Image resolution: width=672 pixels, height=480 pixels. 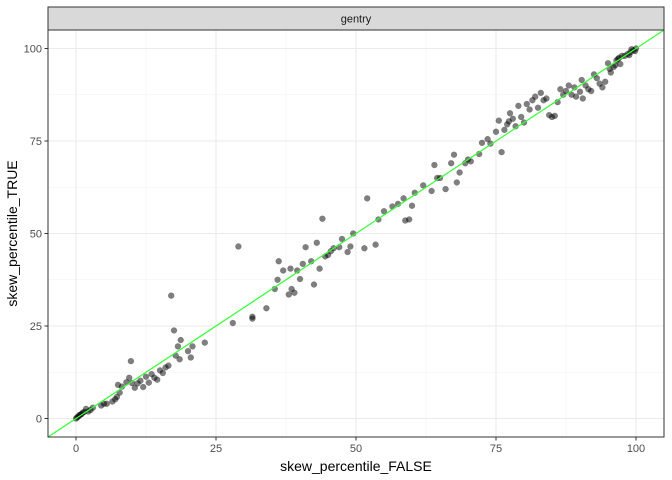 I want to click on x-axis-ticks: 0 25 50 75 100, so click(x=359, y=446).